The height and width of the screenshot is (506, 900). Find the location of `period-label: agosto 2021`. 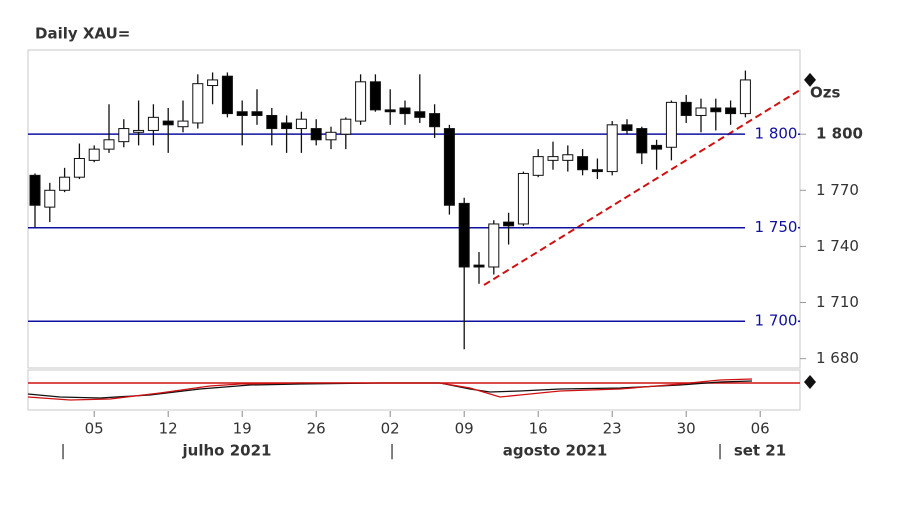

period-label: agosto 2021 is located at coordinates (555, 451).